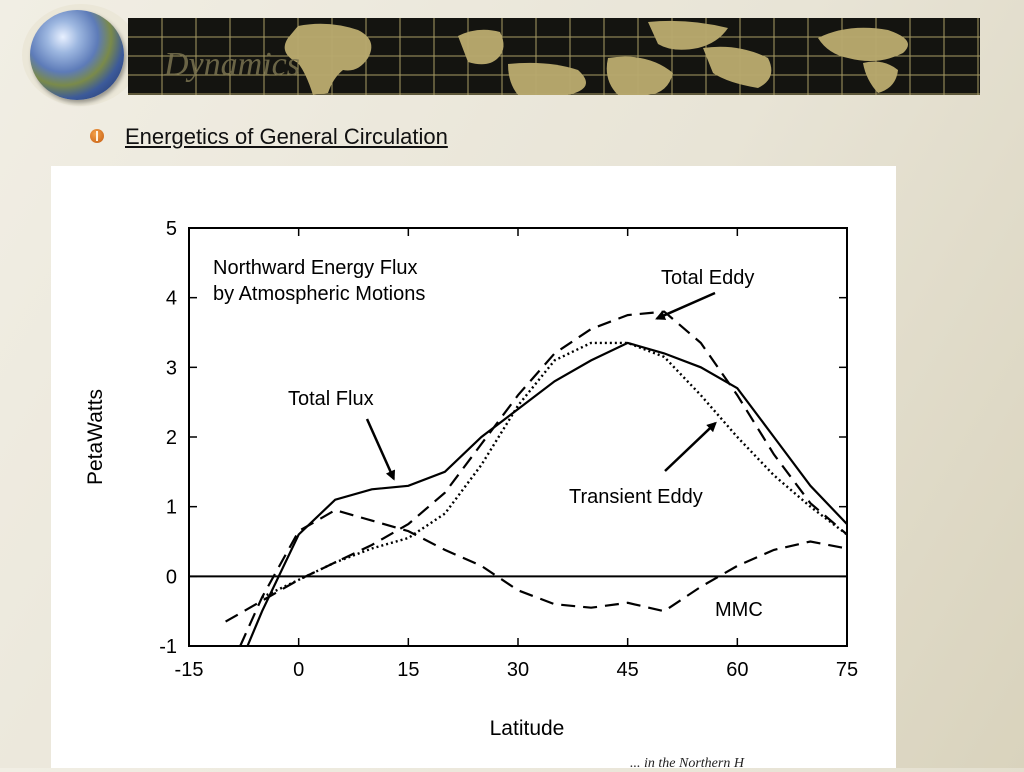  What do you see at coordinates (171, 438) in the screenshot?
I see `y-tick-label: 2` at bounding box center [171, 438].